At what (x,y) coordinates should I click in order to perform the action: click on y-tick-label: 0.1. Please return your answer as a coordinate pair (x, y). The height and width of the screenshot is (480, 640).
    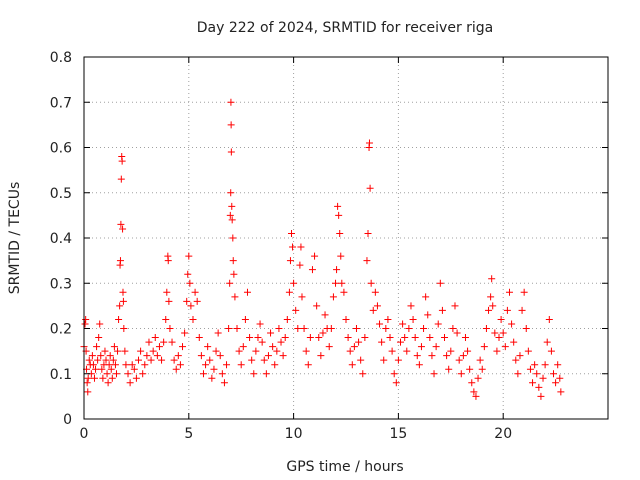
    Looking at the image, I should click on (61, 375).